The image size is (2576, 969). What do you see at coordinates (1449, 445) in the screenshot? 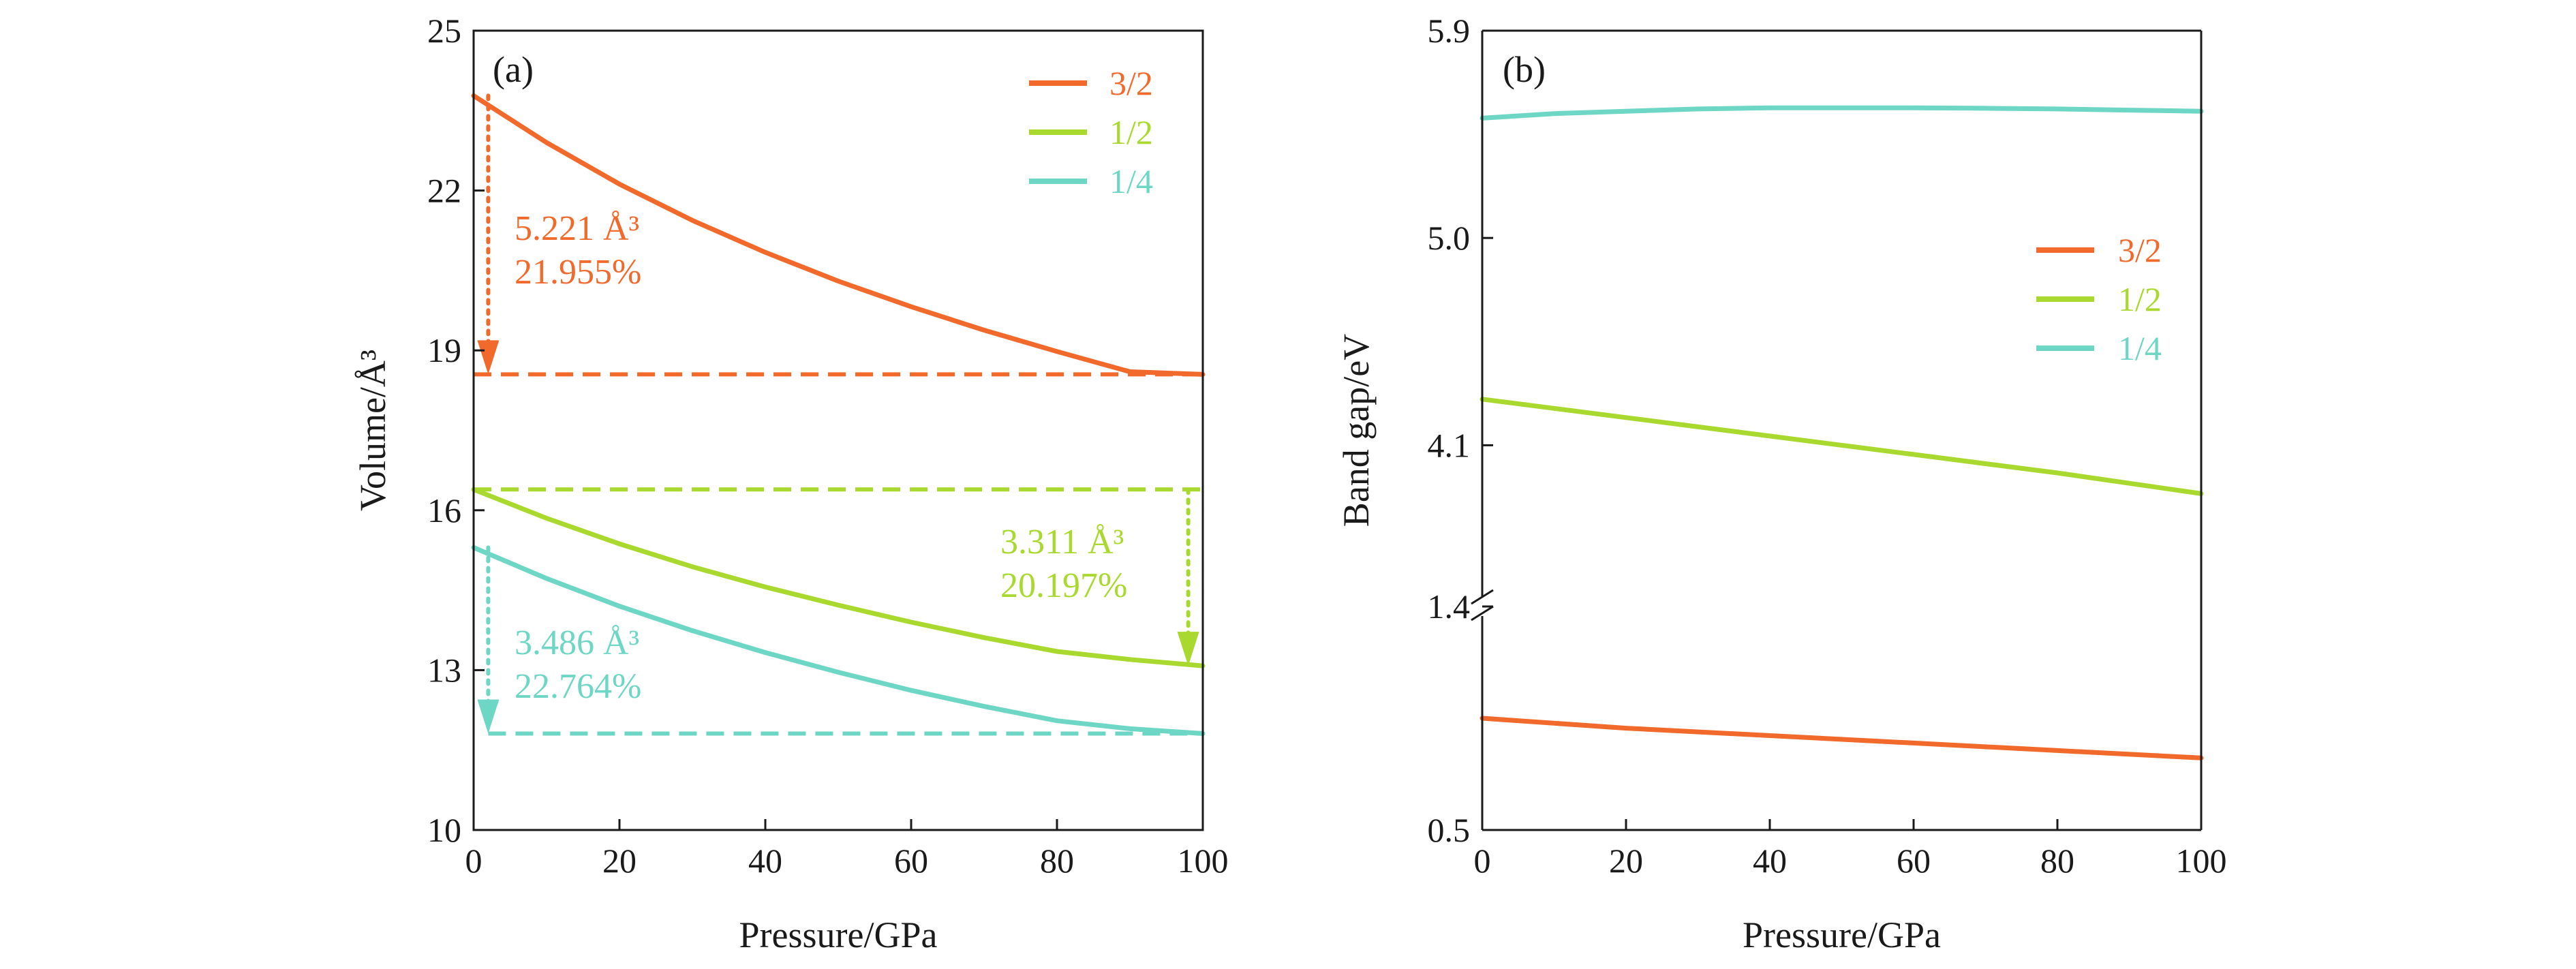
I see `y-tick-label: 4.1` at bounding box center [1449, 445].